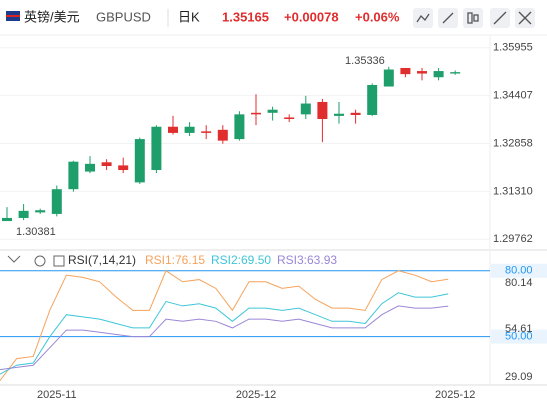 This screenshot has height=407, width=547. What do you see at coordinates (14, 259) in the screenshot?
I see `collapse-icon` at bounding box center [14, 259].